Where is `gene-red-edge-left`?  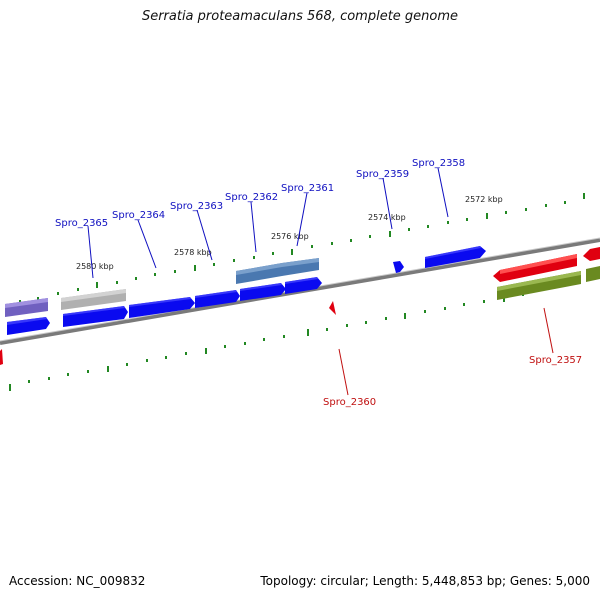
gene-red-edge-left is located at coordinates (1, 357).